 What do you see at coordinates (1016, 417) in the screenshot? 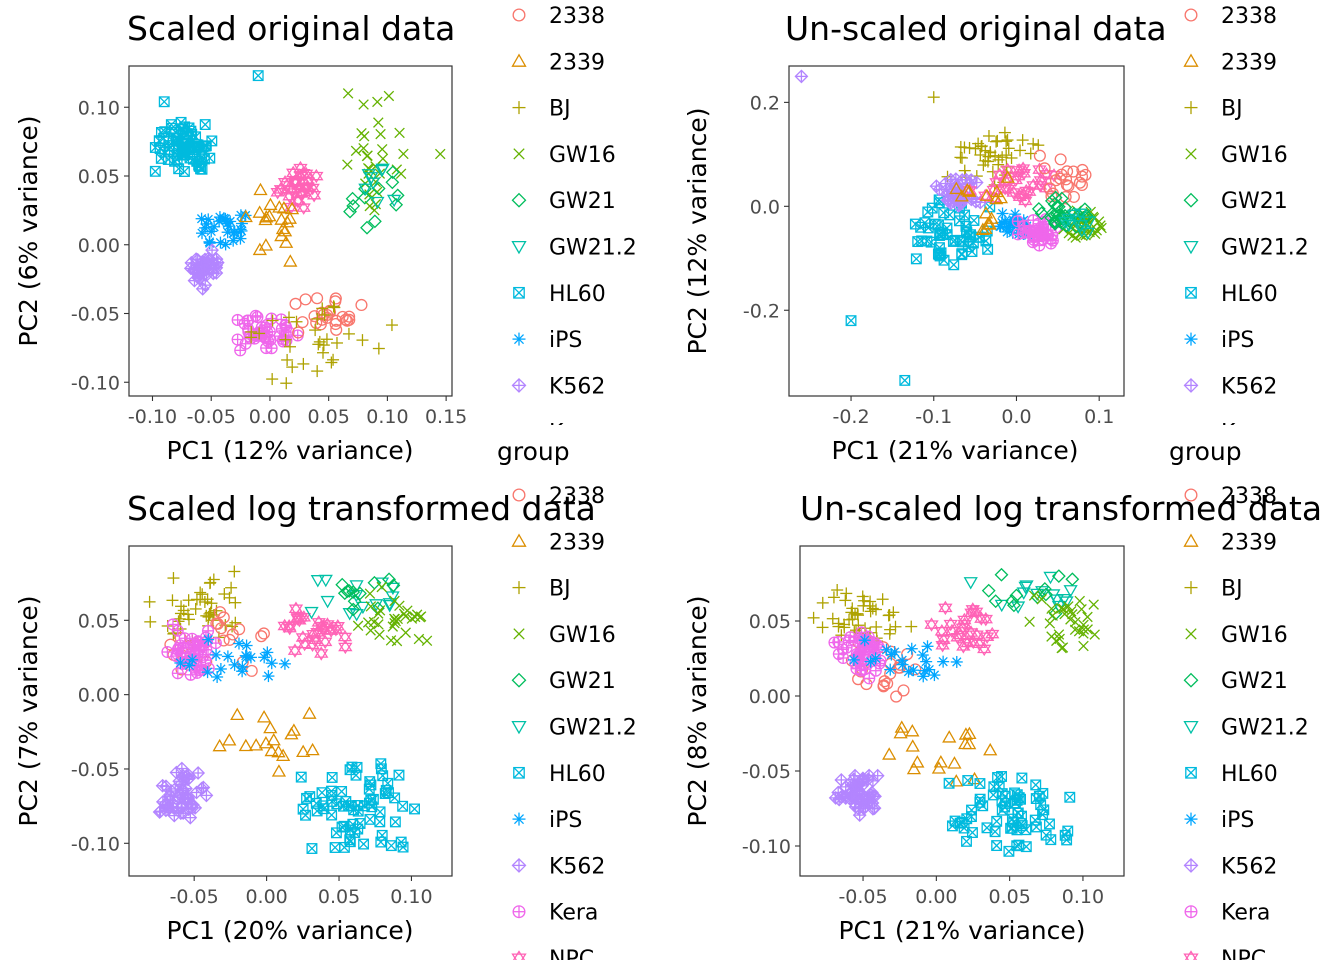
I see `x-tick-label: 0.0` at bounding box center [1016, 417].